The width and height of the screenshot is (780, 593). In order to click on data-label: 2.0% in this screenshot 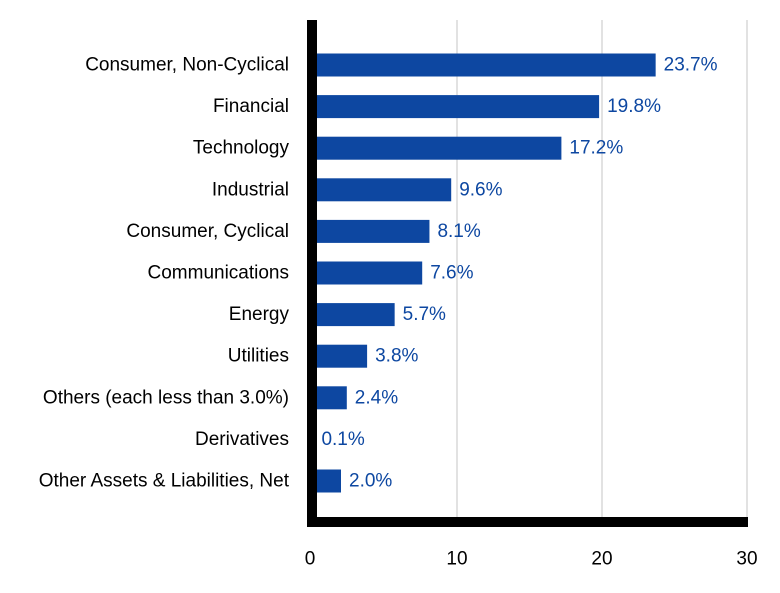, I will do `click(370, 481)`.